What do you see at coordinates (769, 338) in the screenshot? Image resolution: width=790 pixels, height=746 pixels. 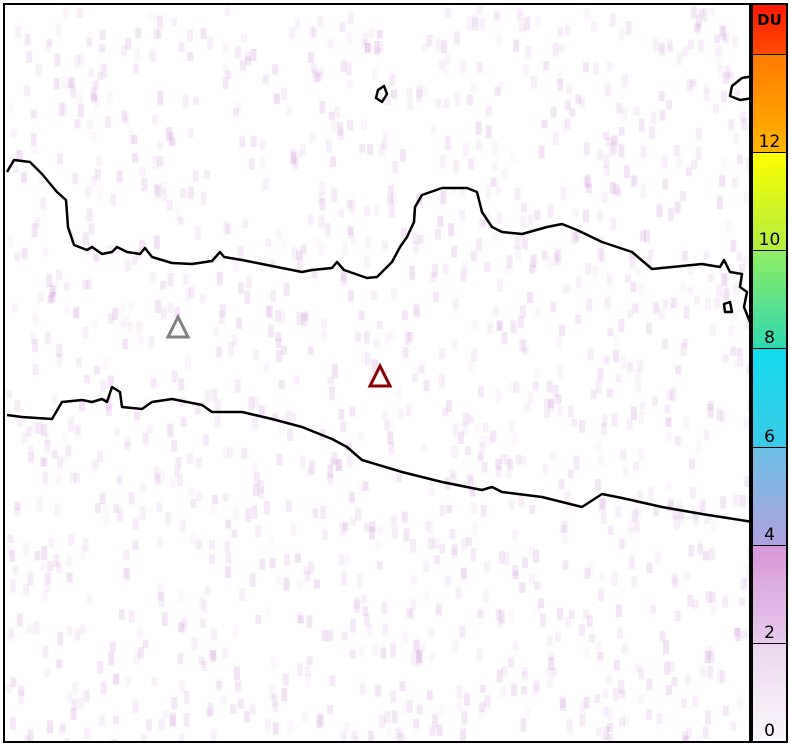 I see `colorbar-tick-label: 8` at bounding box center [769, 338].